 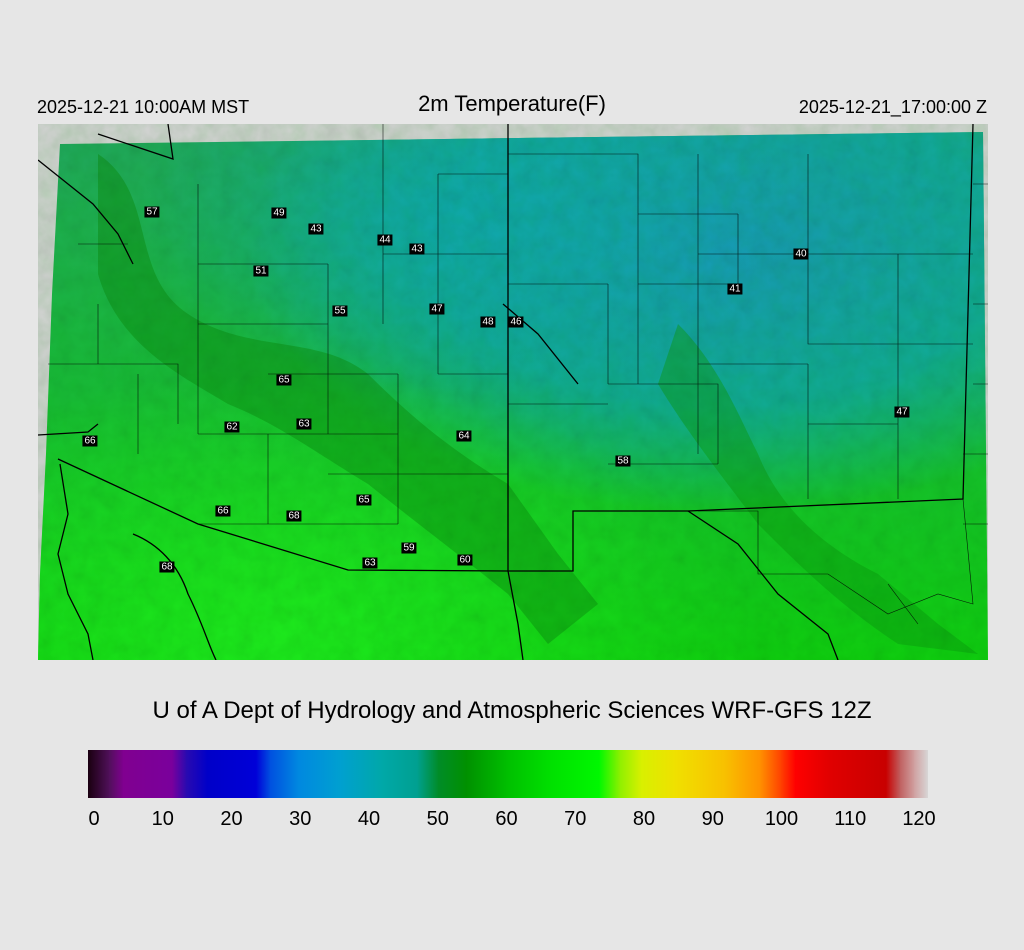 I want to click on station-value: 48, so click(x=488, y=322).